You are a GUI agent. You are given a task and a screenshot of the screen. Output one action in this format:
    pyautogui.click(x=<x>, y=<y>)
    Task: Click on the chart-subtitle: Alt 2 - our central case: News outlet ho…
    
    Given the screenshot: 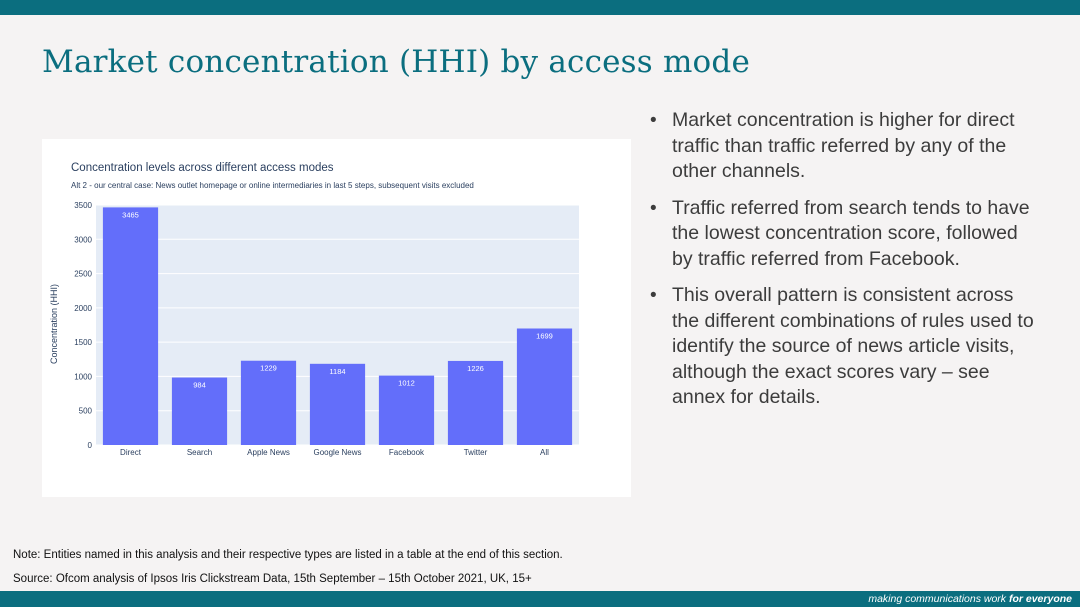 What is the action you would take?
    pyautogui.click(x=272, y=185)
    